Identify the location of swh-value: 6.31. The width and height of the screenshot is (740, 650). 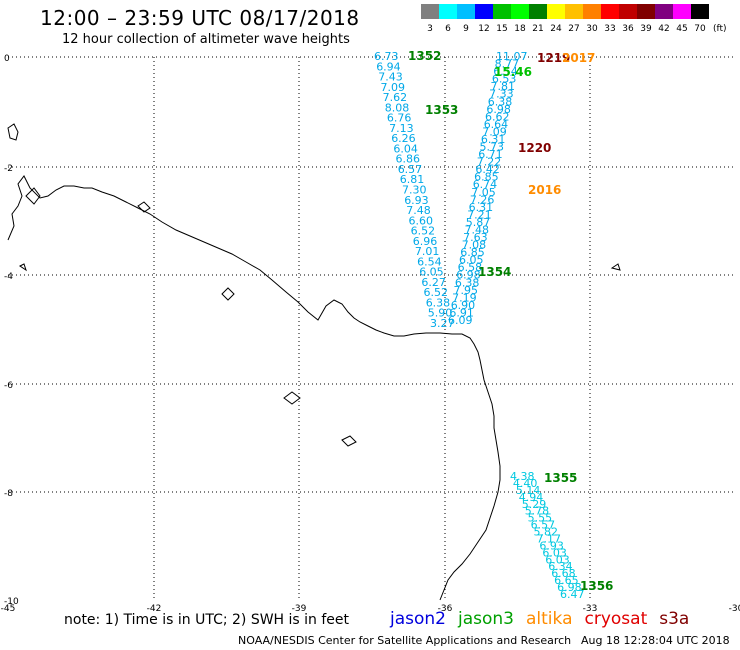
(493, 139).